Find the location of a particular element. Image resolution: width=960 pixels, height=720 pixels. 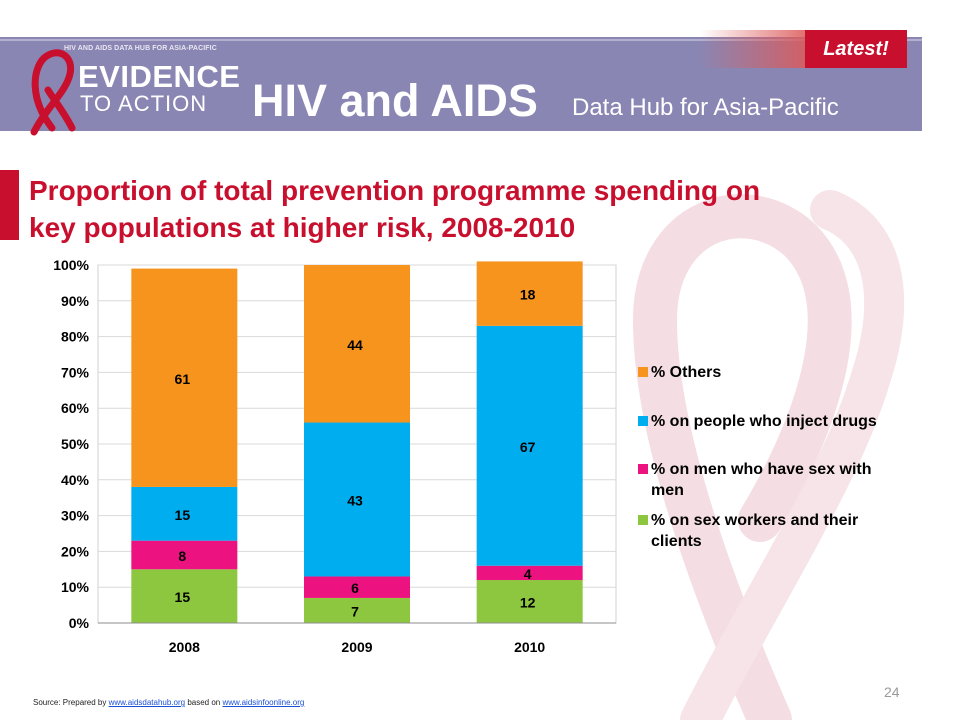

data-label: 67 is located at coordinates (528, 447).